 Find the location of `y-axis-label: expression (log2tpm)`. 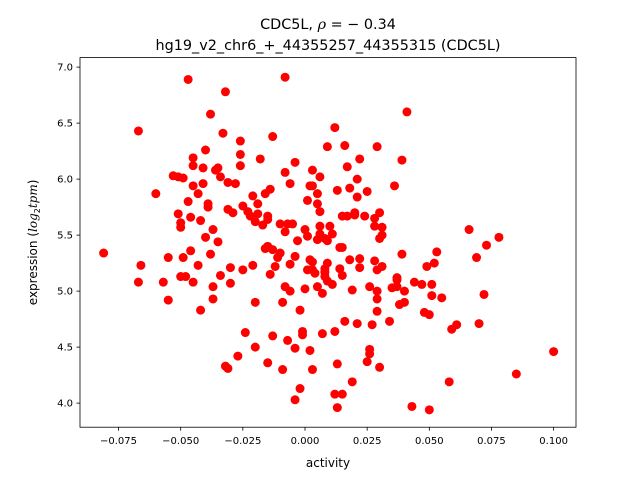

y-axis-label: expression (log2tpm) is located at coordinates (34, 243).